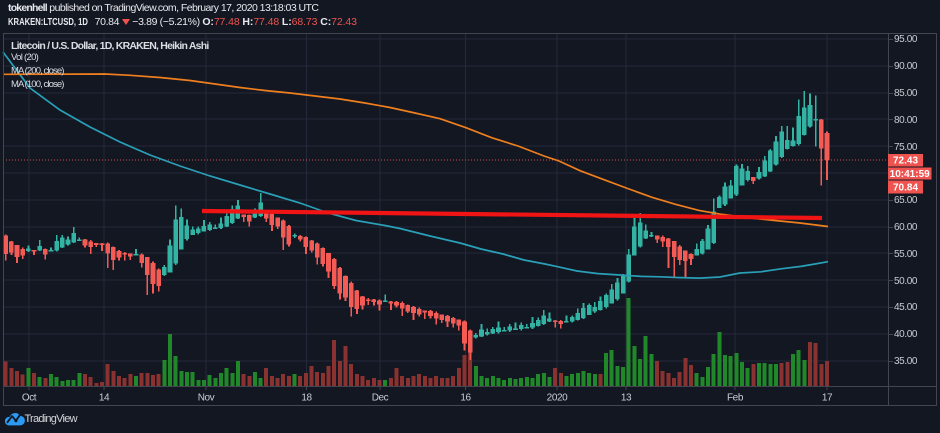 This screenshot has height=433, width=940. I want to click on svg-text: 75.00, so click(906, 147).